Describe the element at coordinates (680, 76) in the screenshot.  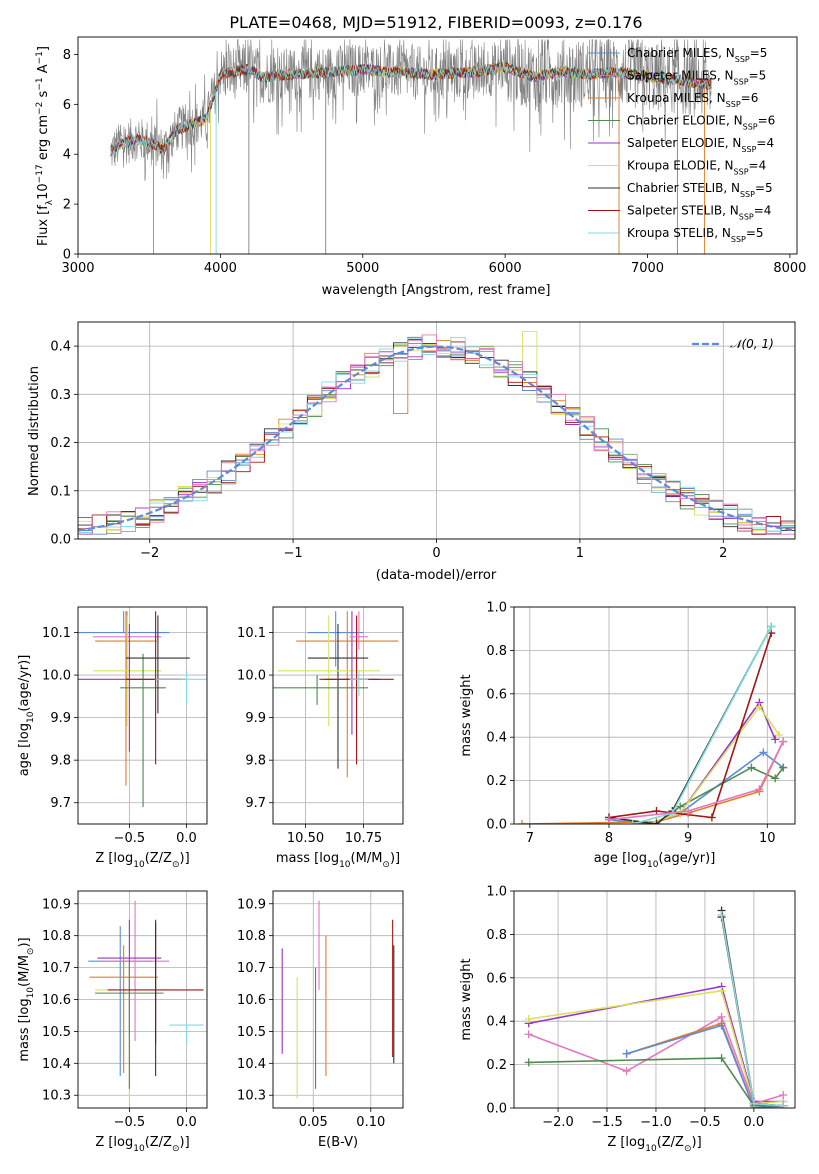
I see `legend-name: Salpeter MILES, N` at that location.